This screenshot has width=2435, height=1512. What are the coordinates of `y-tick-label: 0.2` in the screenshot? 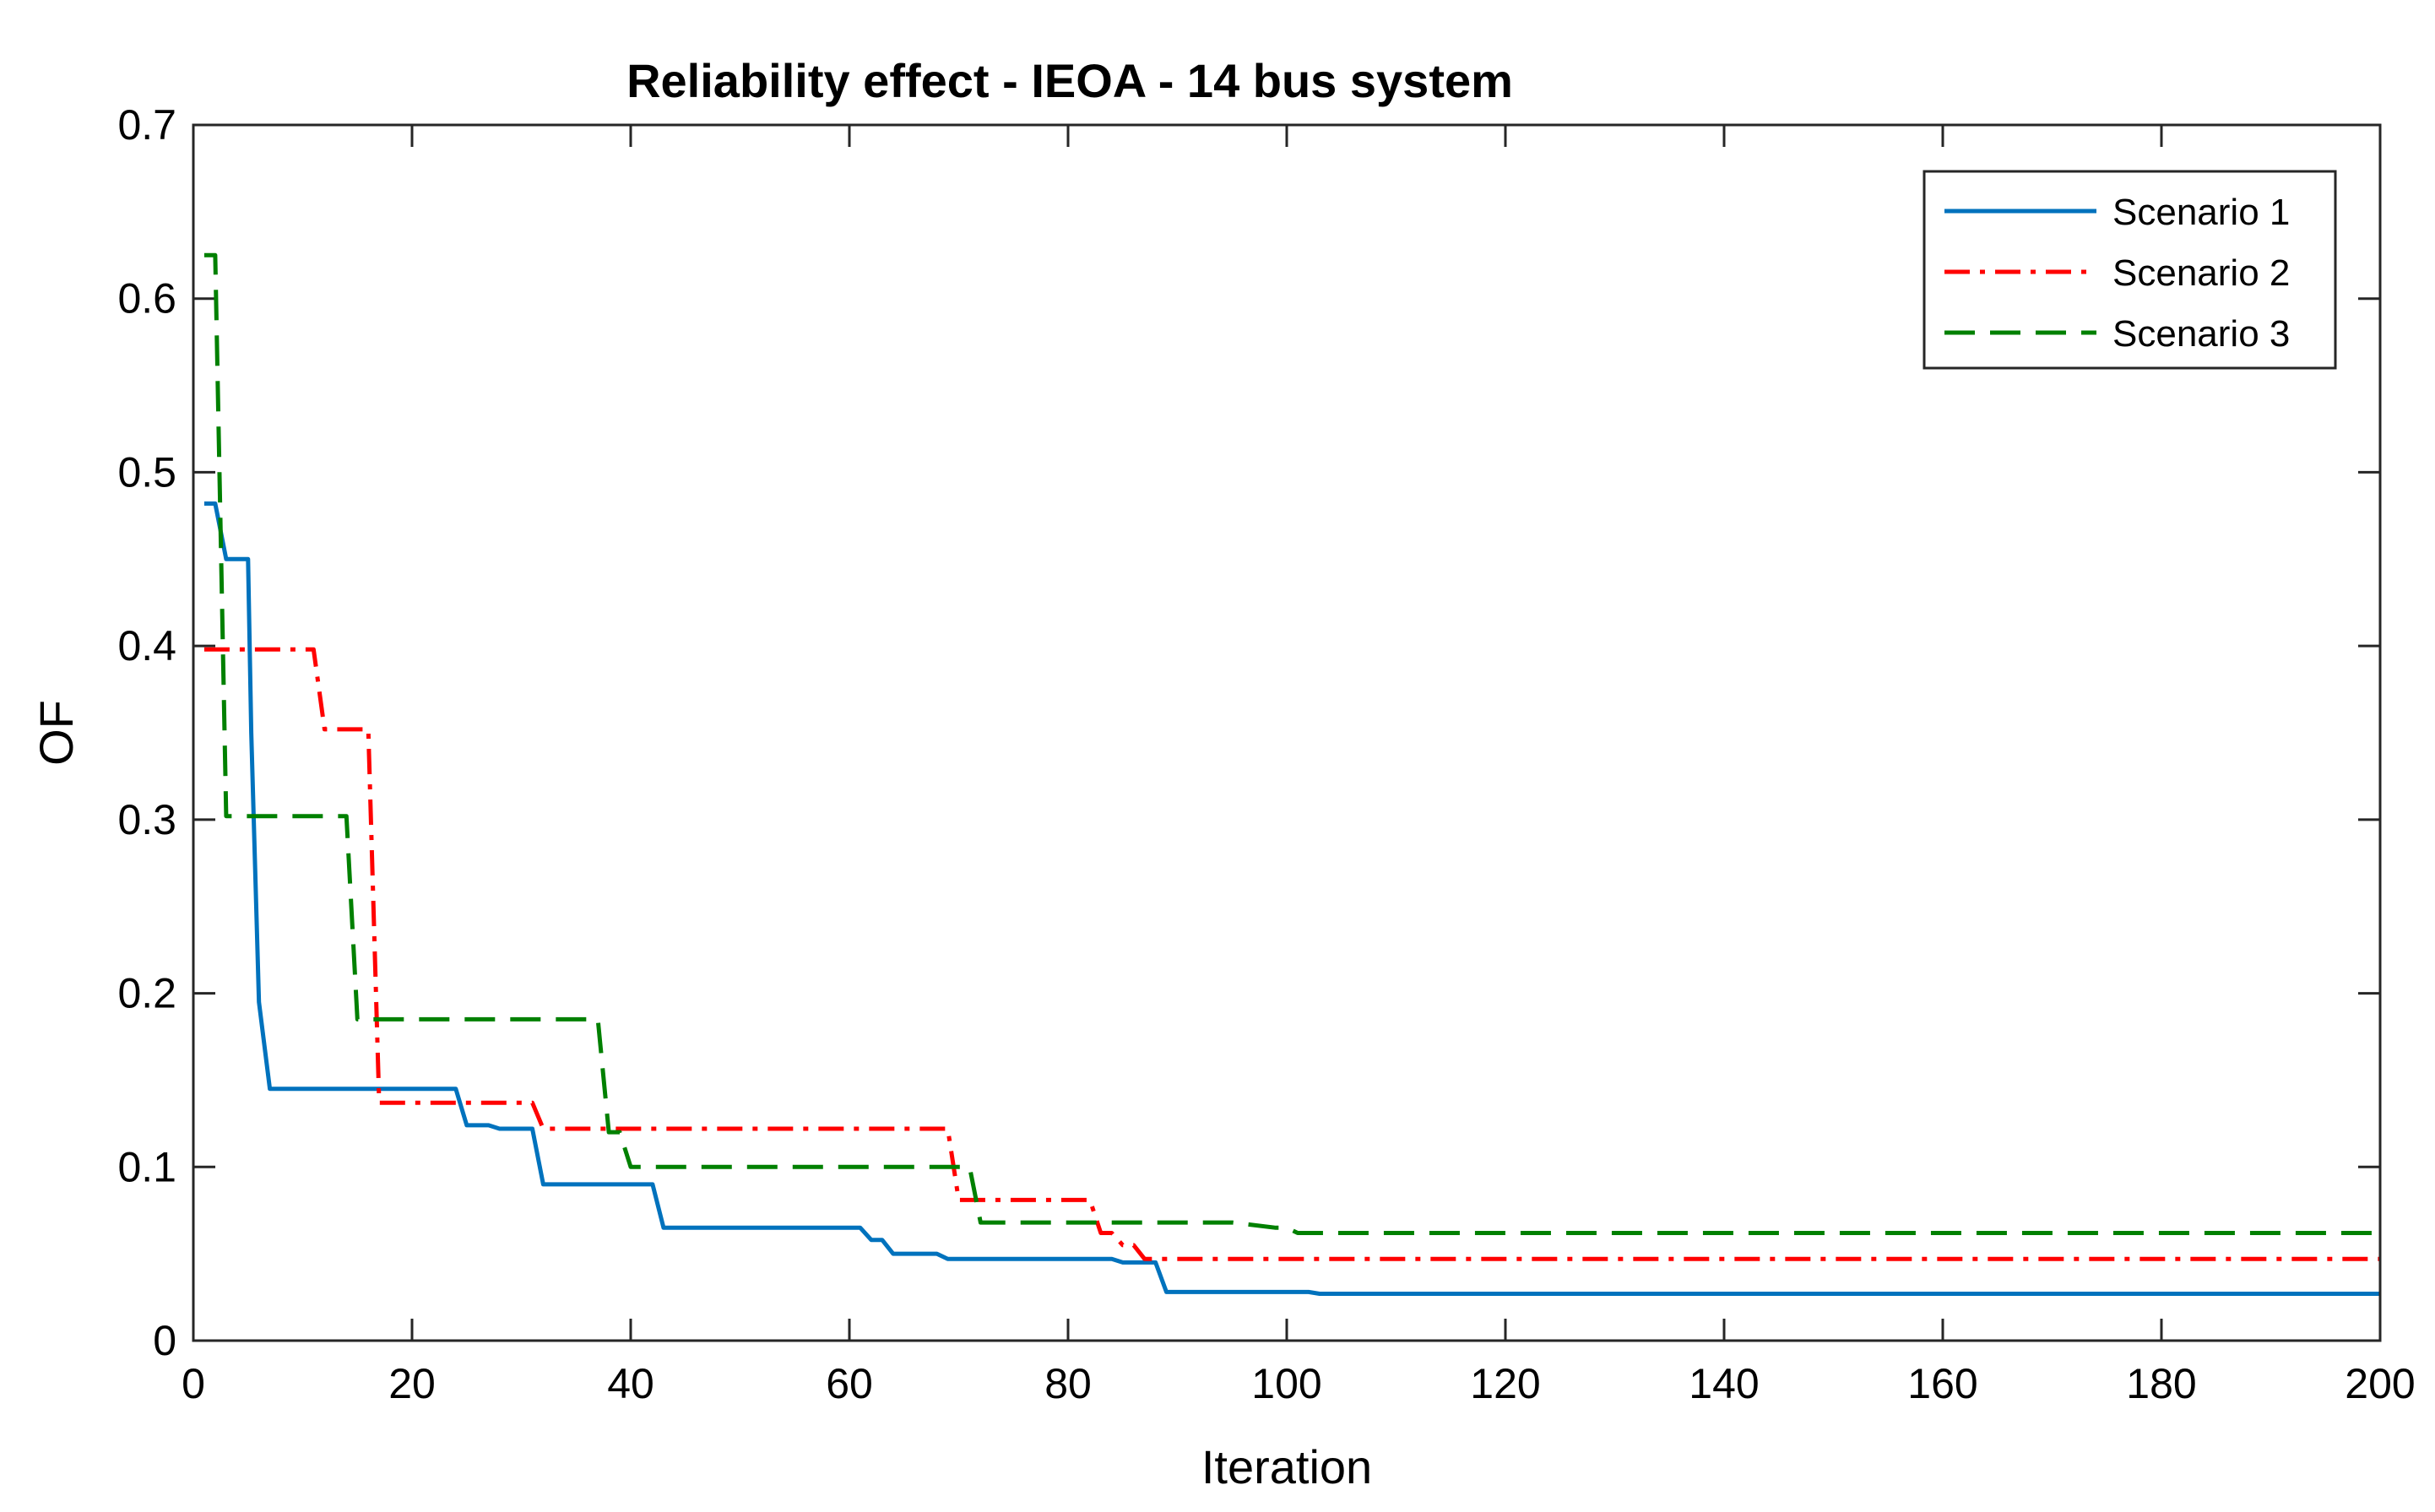 It's located at (146, 993).